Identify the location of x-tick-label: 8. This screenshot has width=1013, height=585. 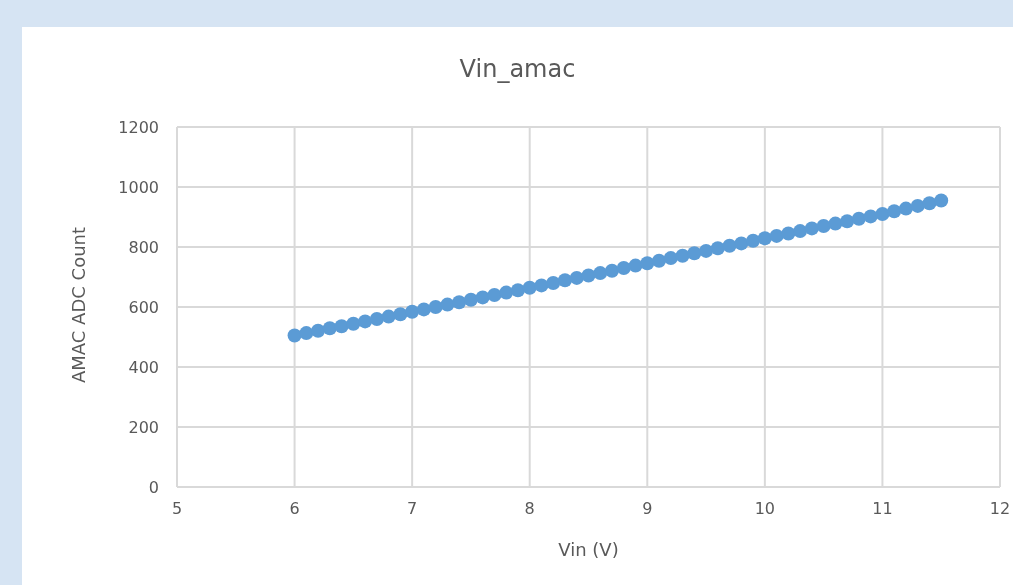
(529, 509).